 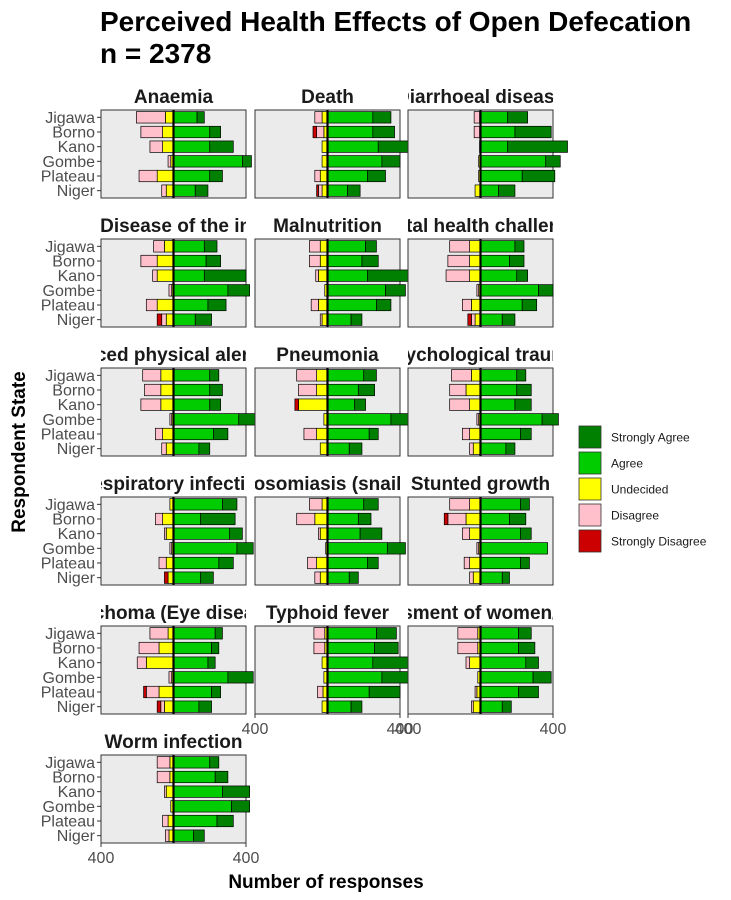 What do you see at coordinates (330, 530) in the screenshot?
I see `facet-panel: Schistosomiasis (snail fever)` at bounding box center [330, 530].